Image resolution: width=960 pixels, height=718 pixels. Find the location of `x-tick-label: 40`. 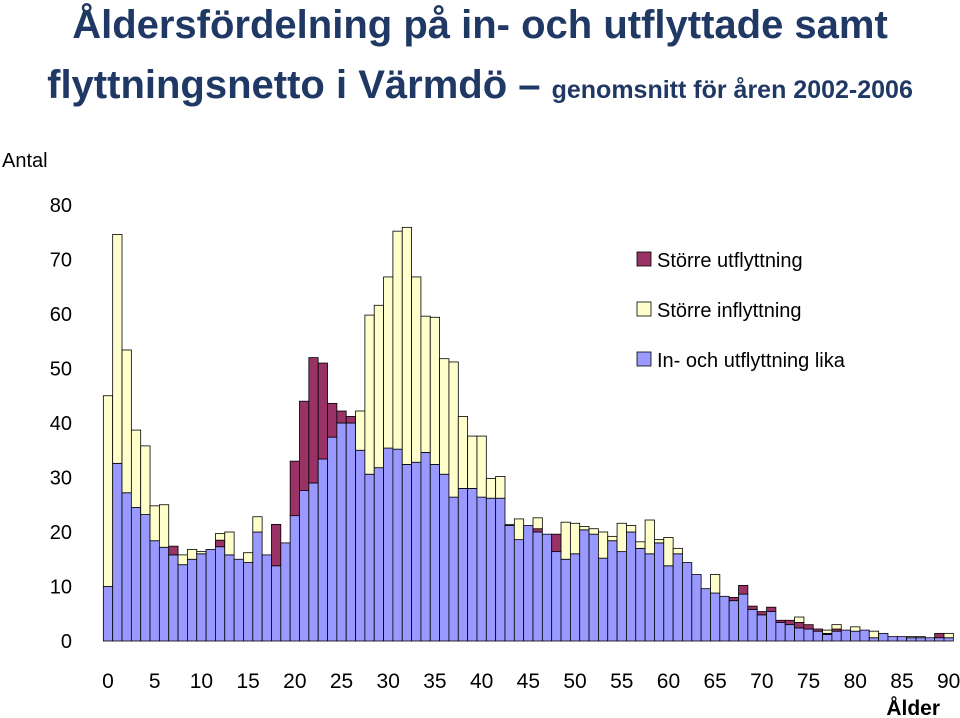

x-tick-label: 40 is located at coordinates (481, 681).